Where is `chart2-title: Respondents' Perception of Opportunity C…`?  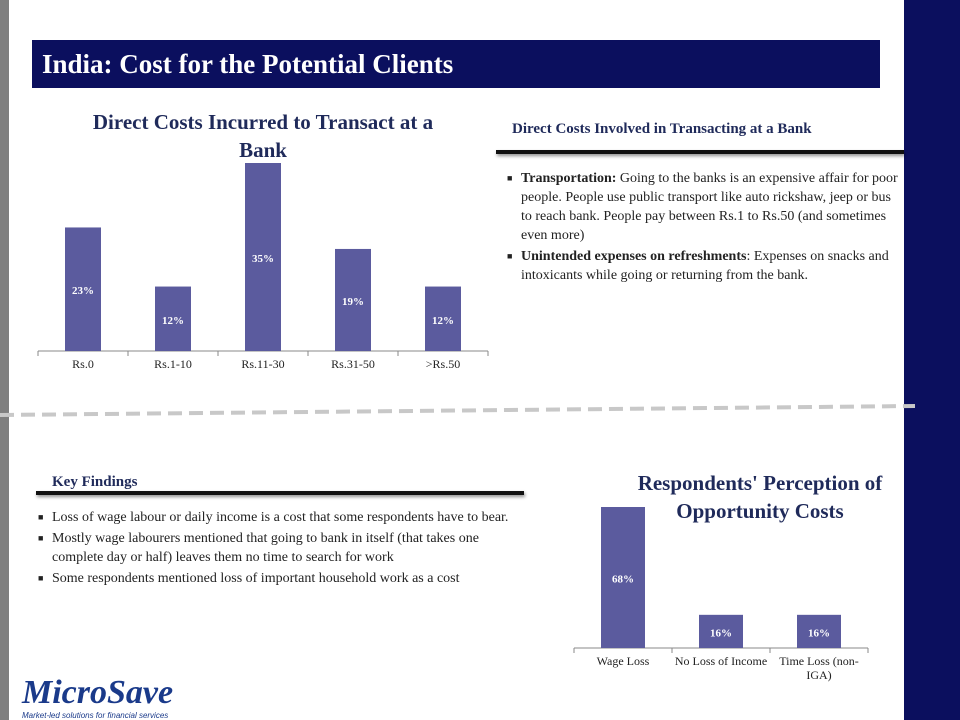
chart2-title: Respondents' Perception of Opportunity C… is located at coordinates (760, 497).